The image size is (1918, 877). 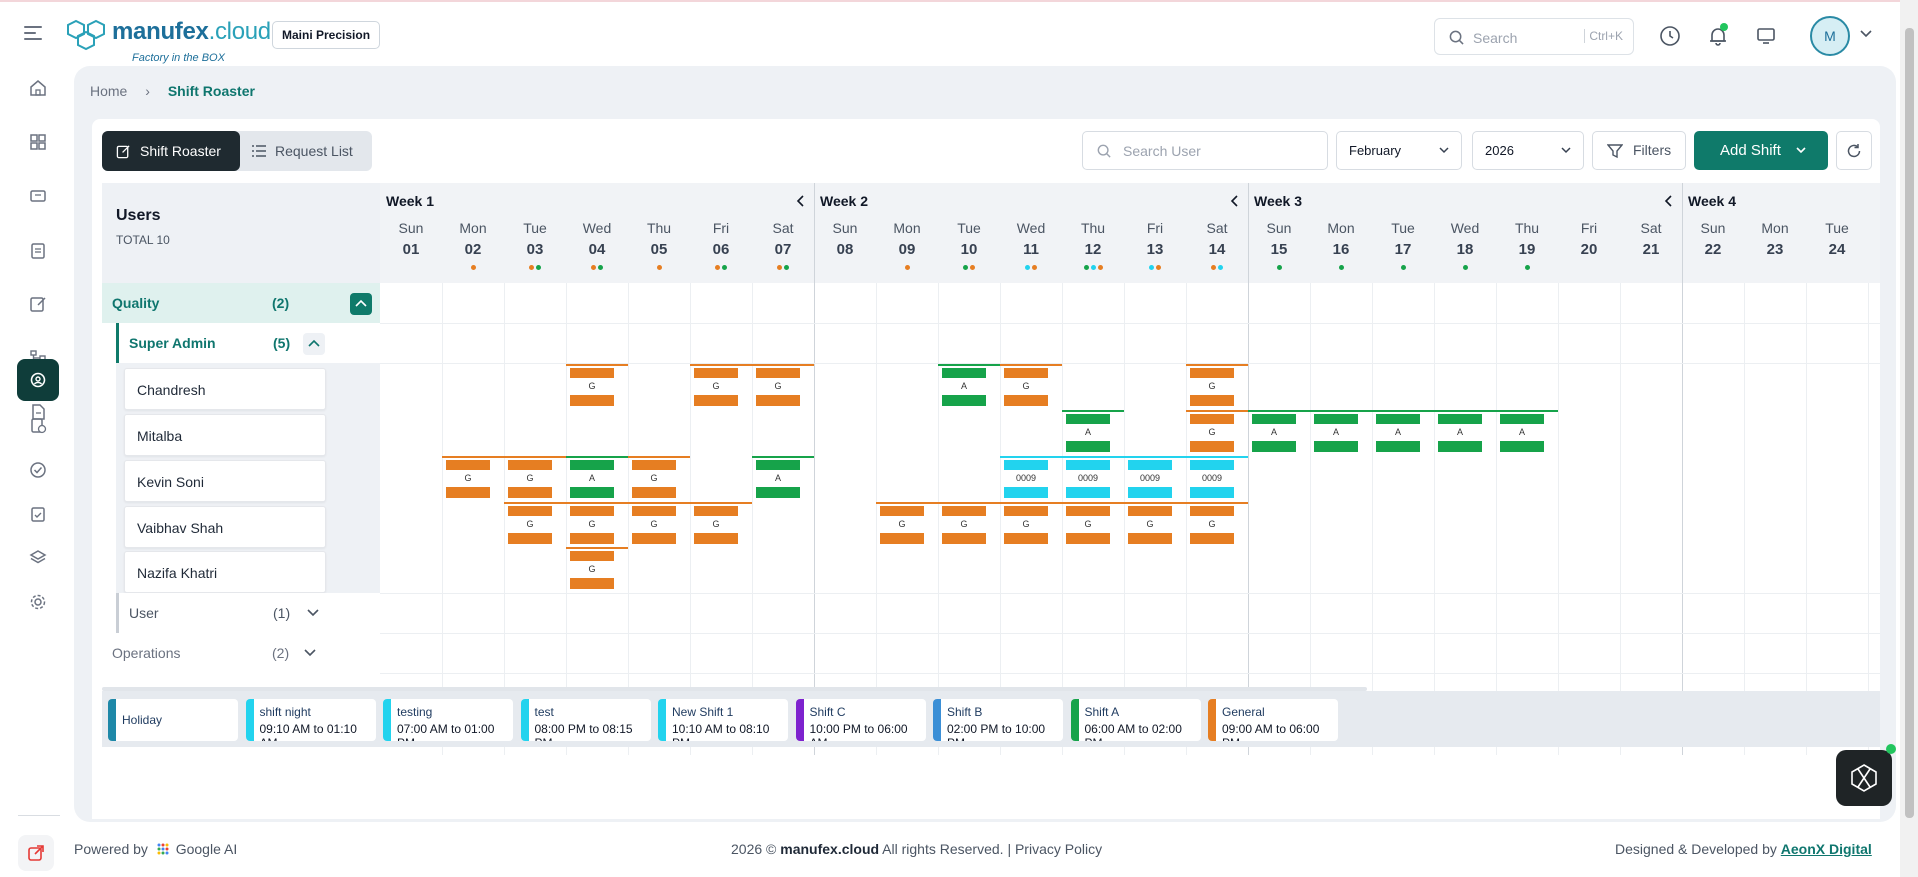 What do you see at coordinates (1058, 849) in the screenshot?
I see `privacy-policy-link: Privacy Policy` at bounding box center [1058, 849].